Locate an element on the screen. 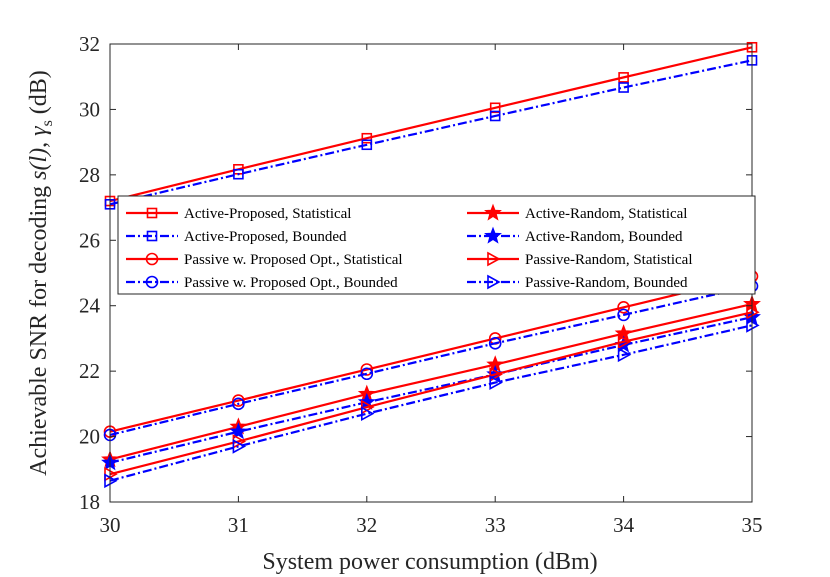 This screenshot has height=577, width=830. y-axis-label-unit: (dB) is located at coordinates (39, 95).